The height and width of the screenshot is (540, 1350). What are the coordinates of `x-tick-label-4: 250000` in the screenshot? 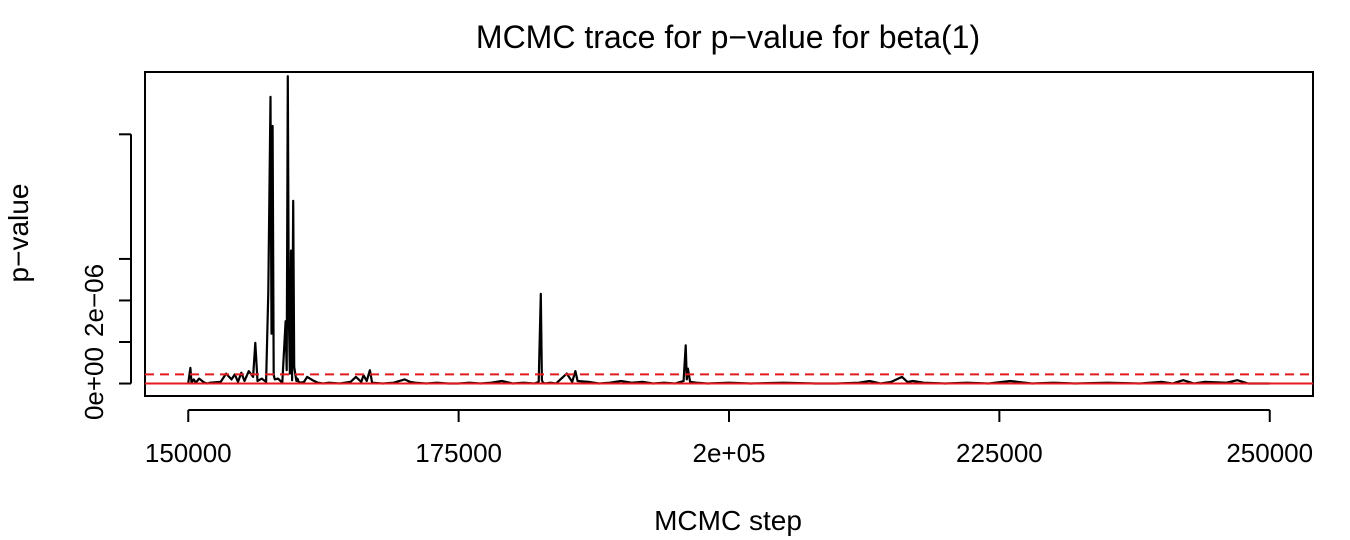 It's located at (1269, 453).